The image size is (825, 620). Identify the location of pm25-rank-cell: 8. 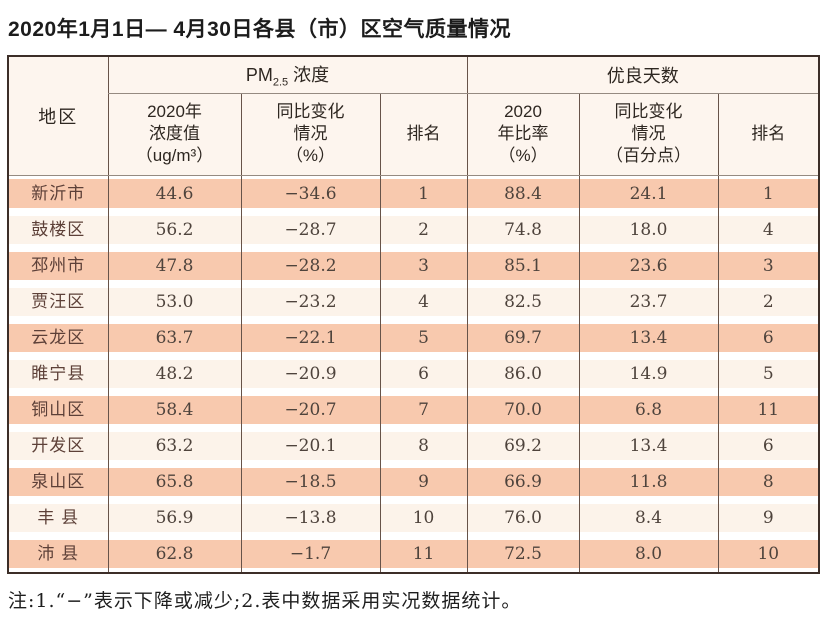
(423, 445).